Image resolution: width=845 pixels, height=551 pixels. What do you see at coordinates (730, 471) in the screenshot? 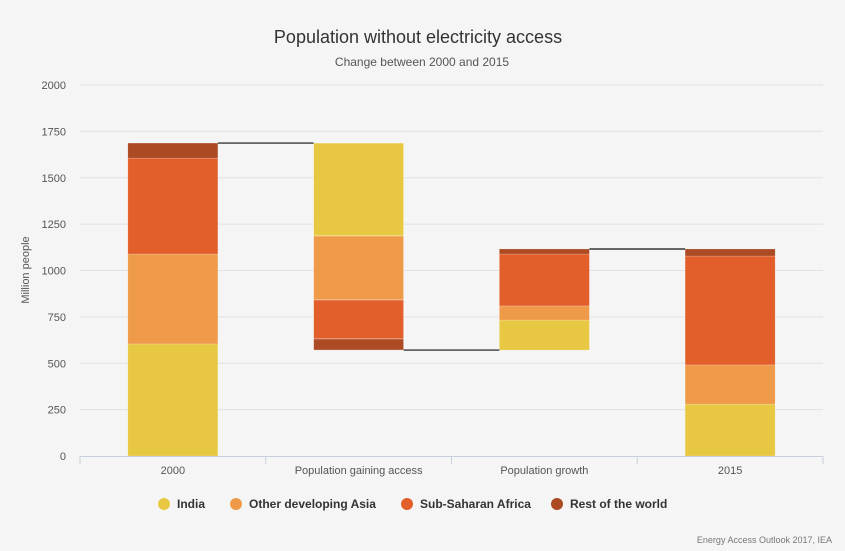
I see `x-tick-label: 2015` at bounding box center [730, 471].